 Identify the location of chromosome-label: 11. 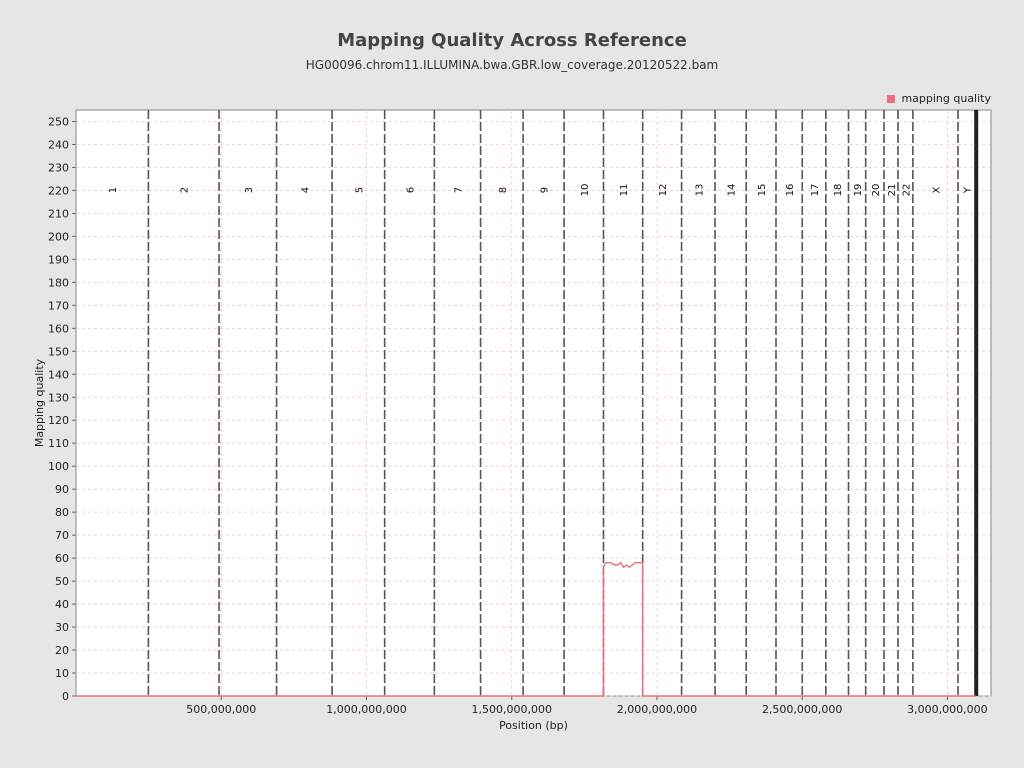
(624, 190).